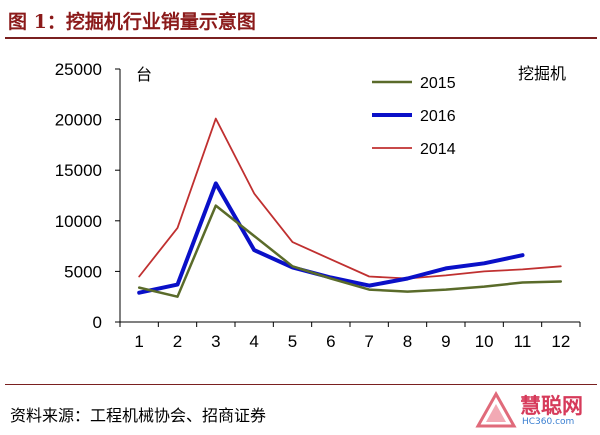 The height and width of the screenshot is (435, 600). I want to click on legend-label-2016: 2016, so click(438, 116).